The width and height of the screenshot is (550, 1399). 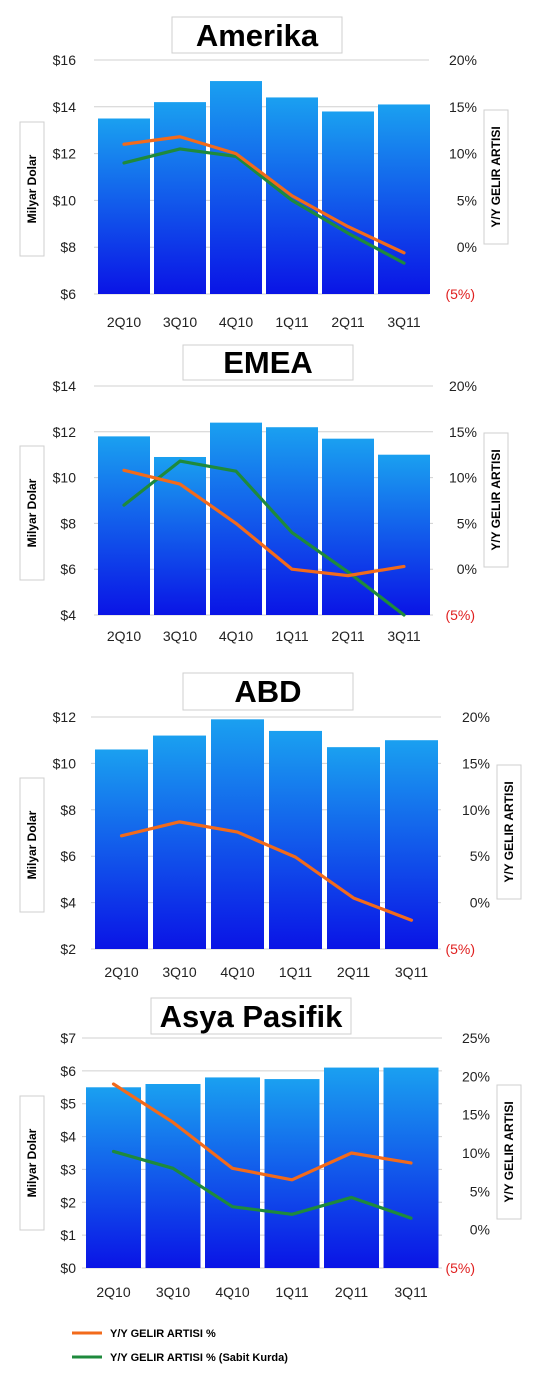 I want to click on y-tick-label: $16, so click(x=65, y=60).